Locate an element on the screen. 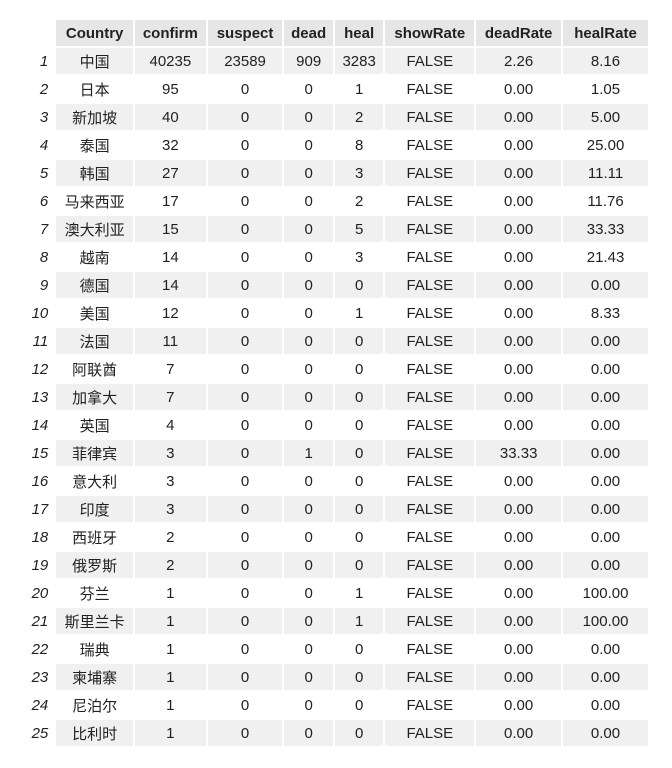 The width and height of the screenshot is (672, 768). confirm-cell: 2 is located at coordinates (170, 565).